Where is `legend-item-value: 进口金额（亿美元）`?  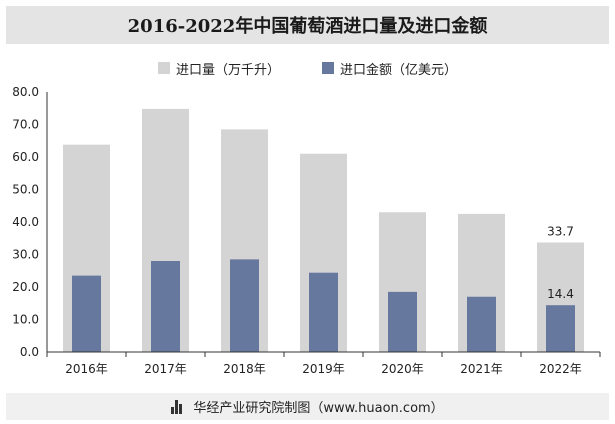
legend-item-value: 进口金额（亿美元） is located at coordinates (389, 68).